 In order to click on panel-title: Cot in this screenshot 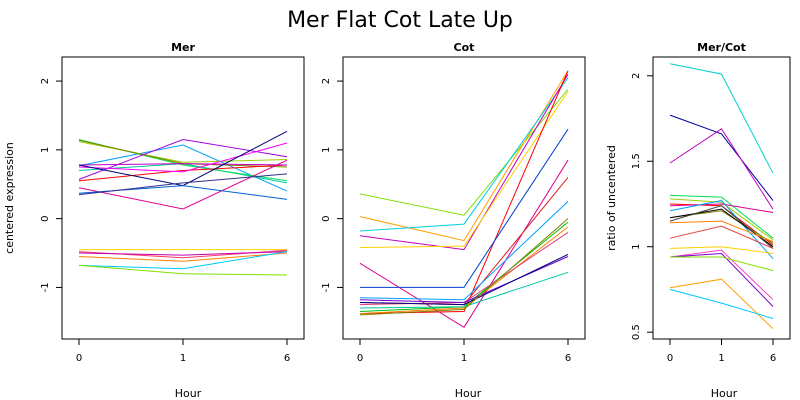, I will do `click(464, 47)`.